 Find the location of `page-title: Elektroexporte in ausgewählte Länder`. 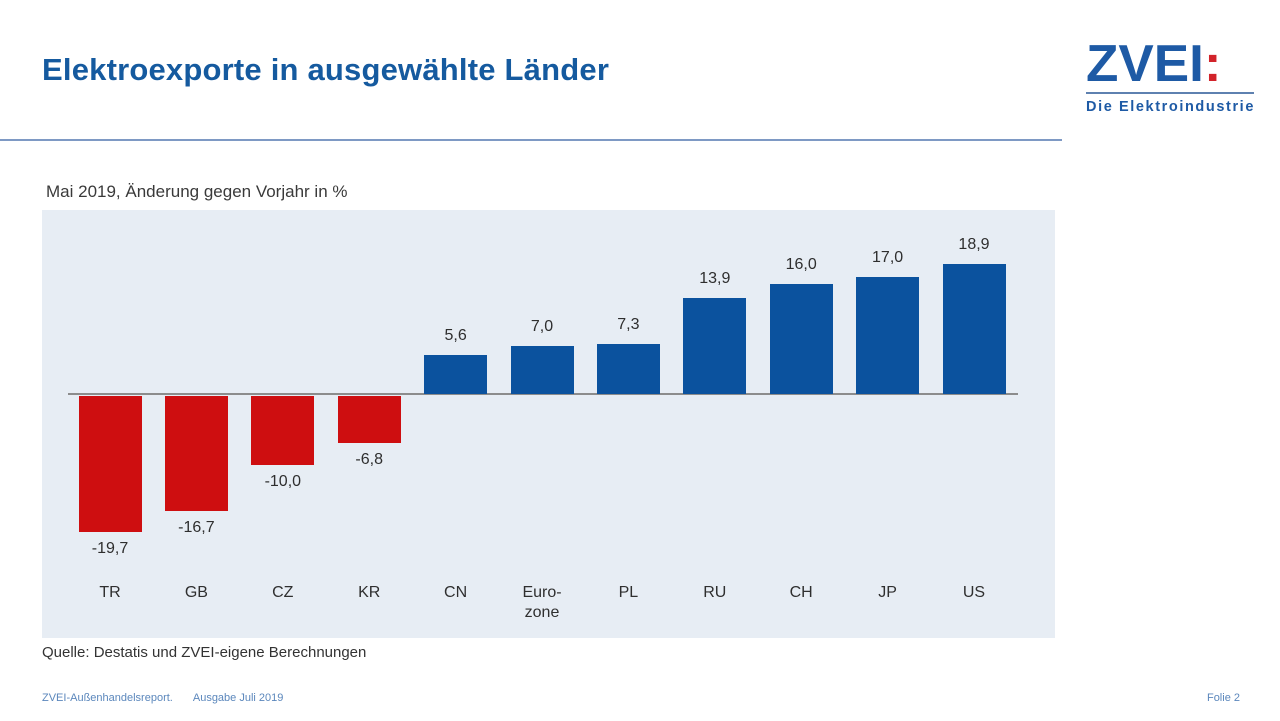

page-title: Elektroexporte in ausgewählte Länder is located at coordinates (326, 69).